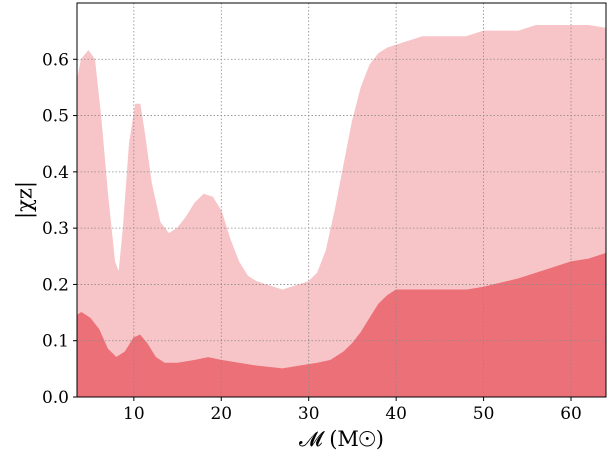 The width and height of the screenshot is (616, 459). Describe the element at coordinates (55, 173) in the screenshot. I see `y-tick-label: 0.4` at that location.